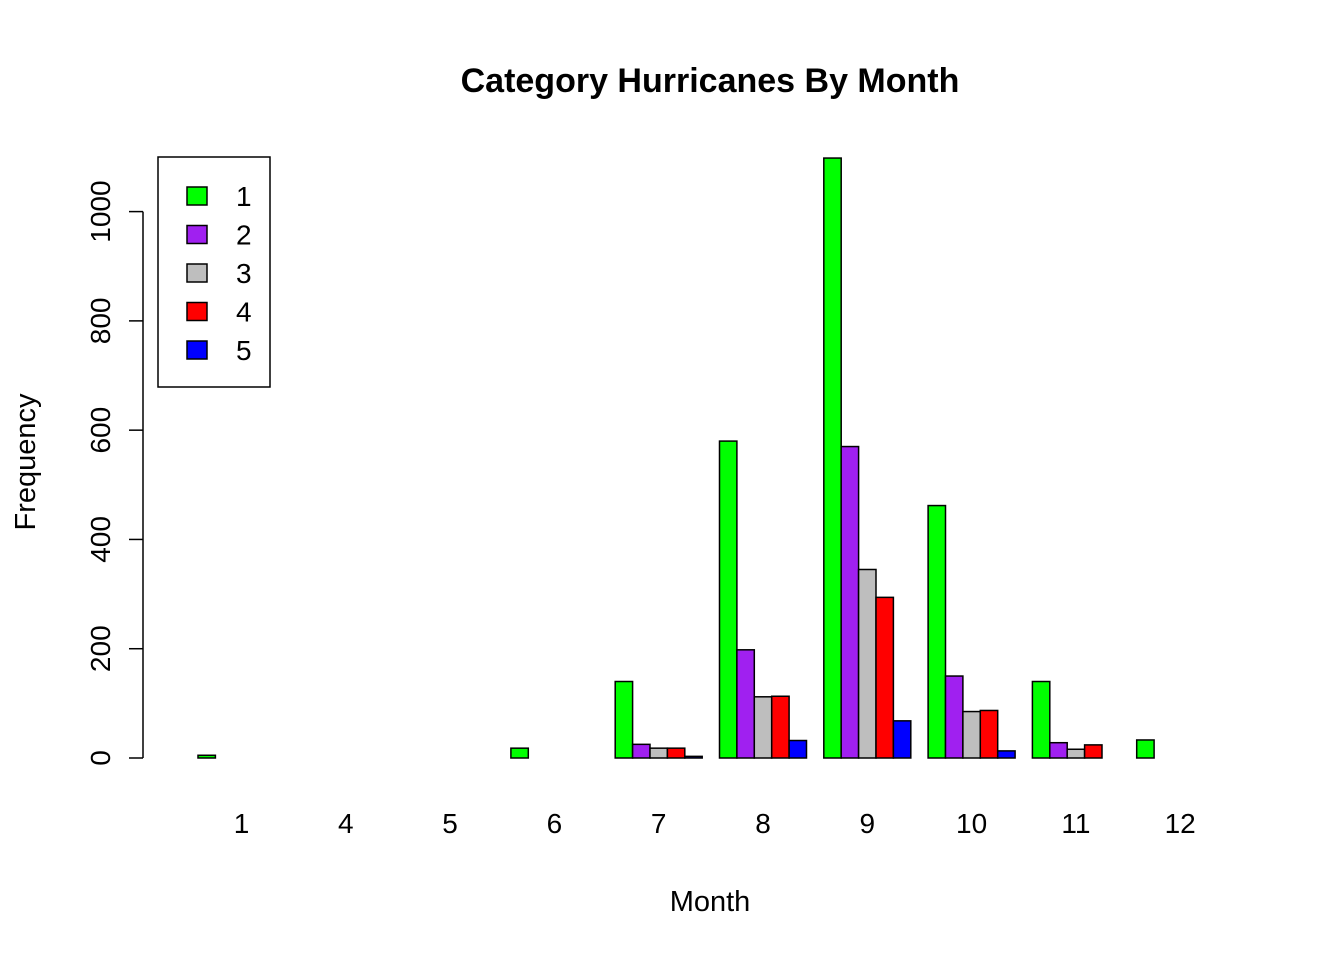 The width and height of the screenshot is (1344, 960). What do you see at coordinates (346, 823) in the screenshot?
I see `x-tick-label: 4` at bounding box center [346, 823].